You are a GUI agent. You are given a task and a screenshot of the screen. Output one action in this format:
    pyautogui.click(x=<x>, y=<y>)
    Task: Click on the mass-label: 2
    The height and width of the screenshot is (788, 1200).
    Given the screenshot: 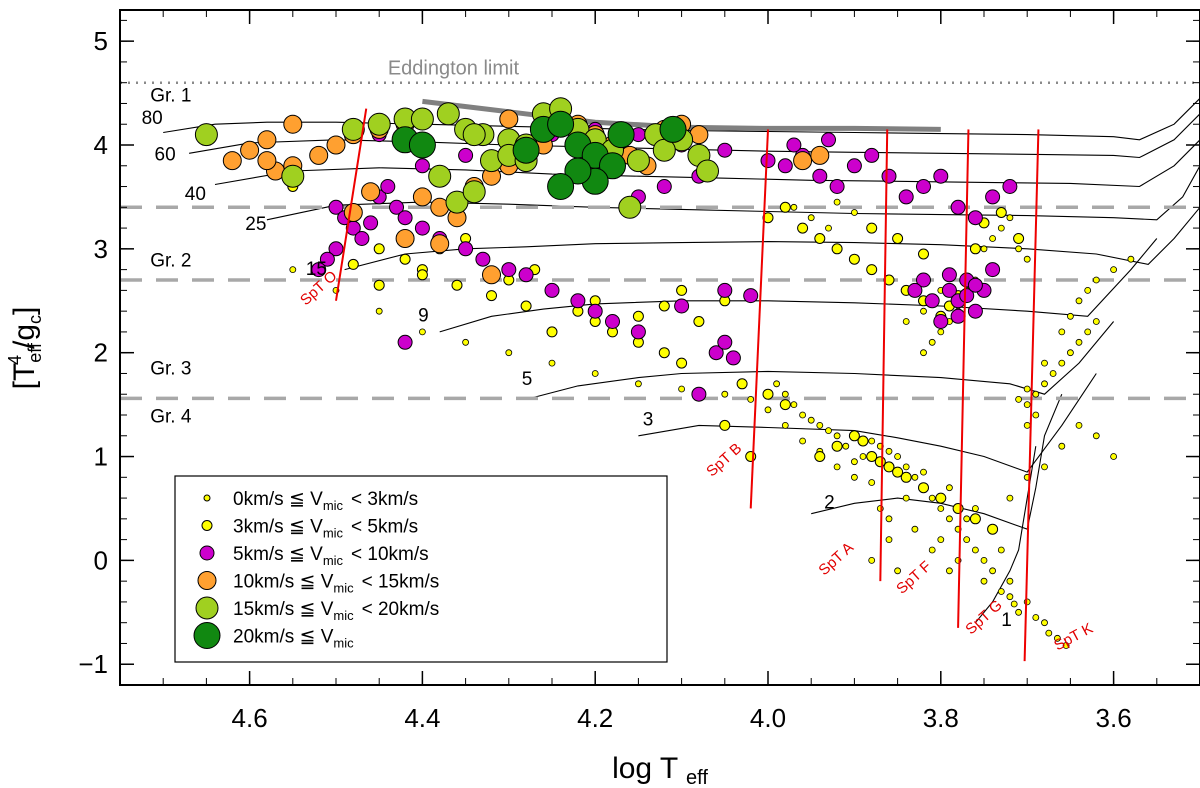 What is the action you would take?
    pyautogui.click(x=829, y=502)
    